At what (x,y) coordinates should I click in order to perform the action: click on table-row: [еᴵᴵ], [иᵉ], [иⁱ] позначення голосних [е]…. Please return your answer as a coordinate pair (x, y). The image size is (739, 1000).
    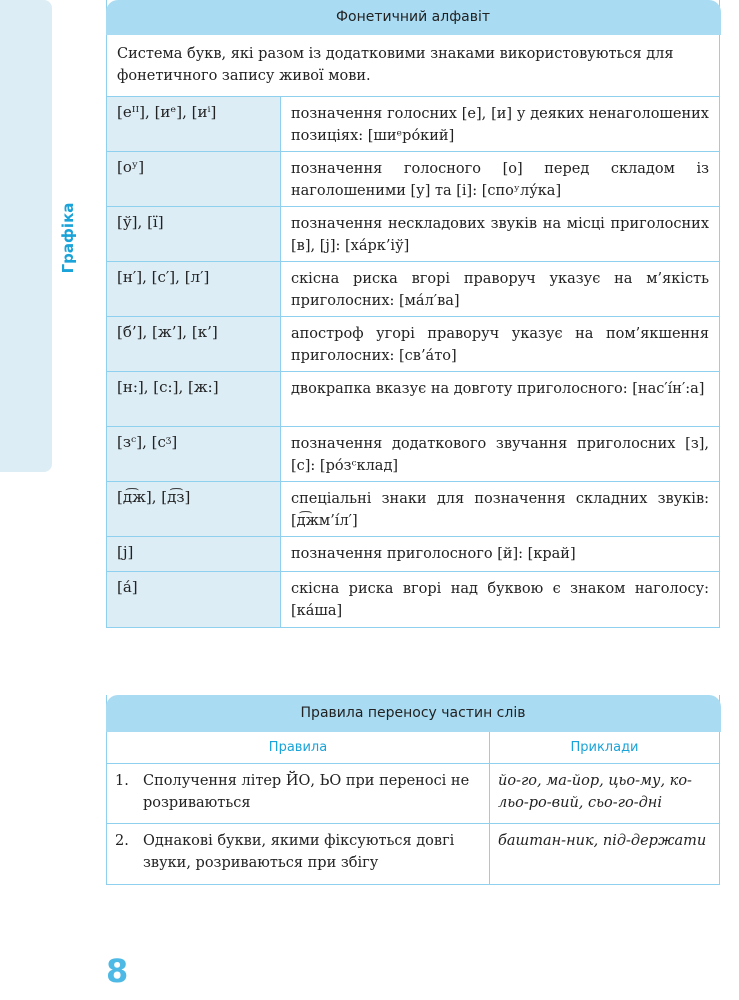
    Looking at the image, I should click on (413, 124).